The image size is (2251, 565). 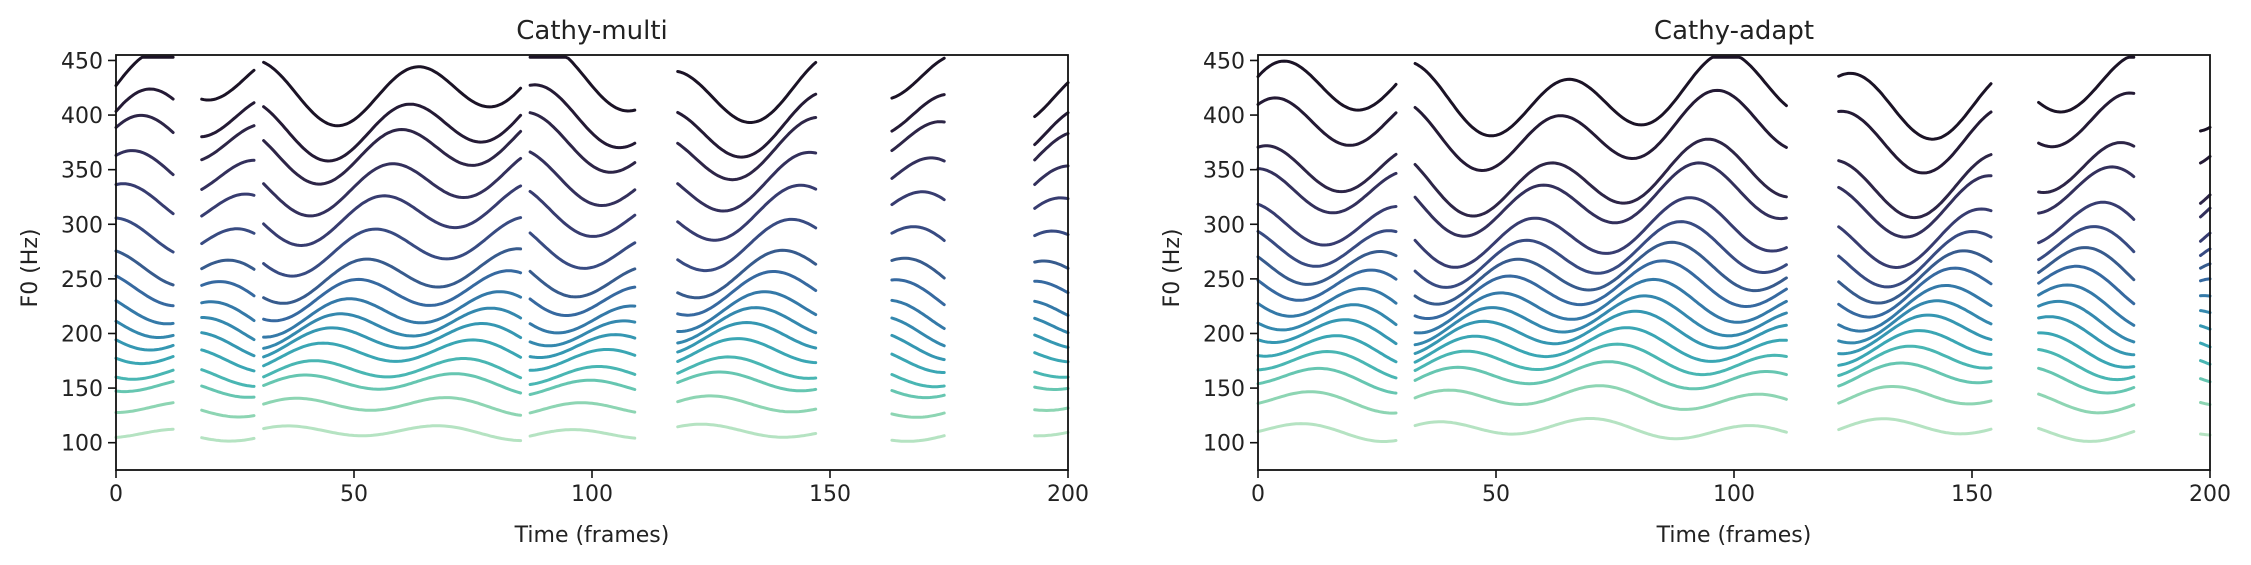 I want to click on x-tick-label: 50, so click(x=354, y=494).